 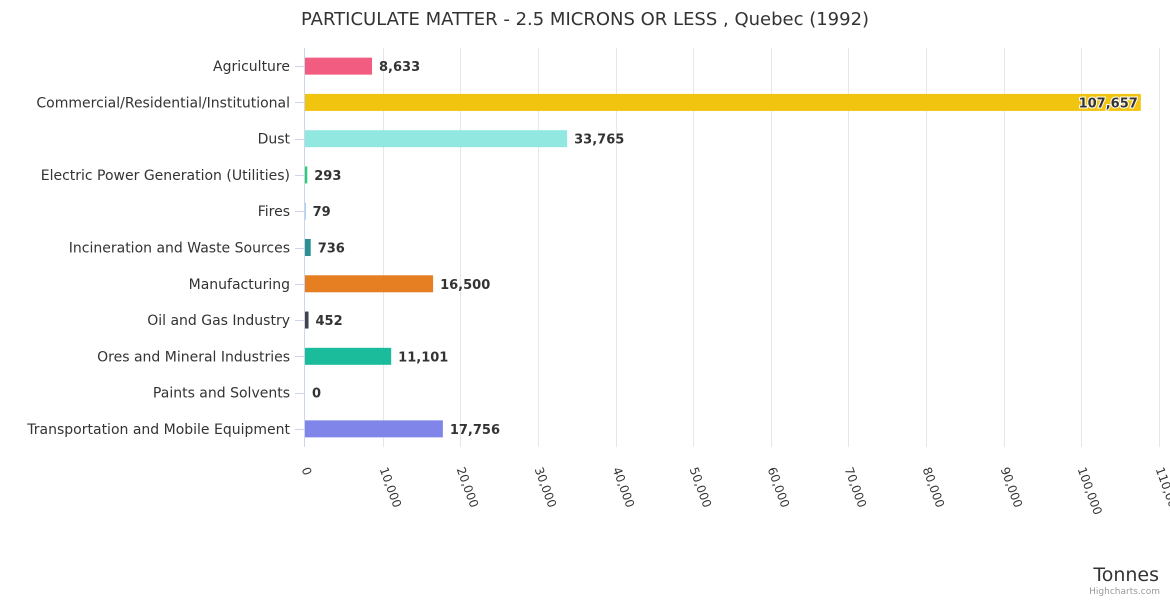 What do you see at coordinates (1124, 592) in the screenshot?
I see `credits-link: Highcharts.com` at bounding box center [1124, 592].